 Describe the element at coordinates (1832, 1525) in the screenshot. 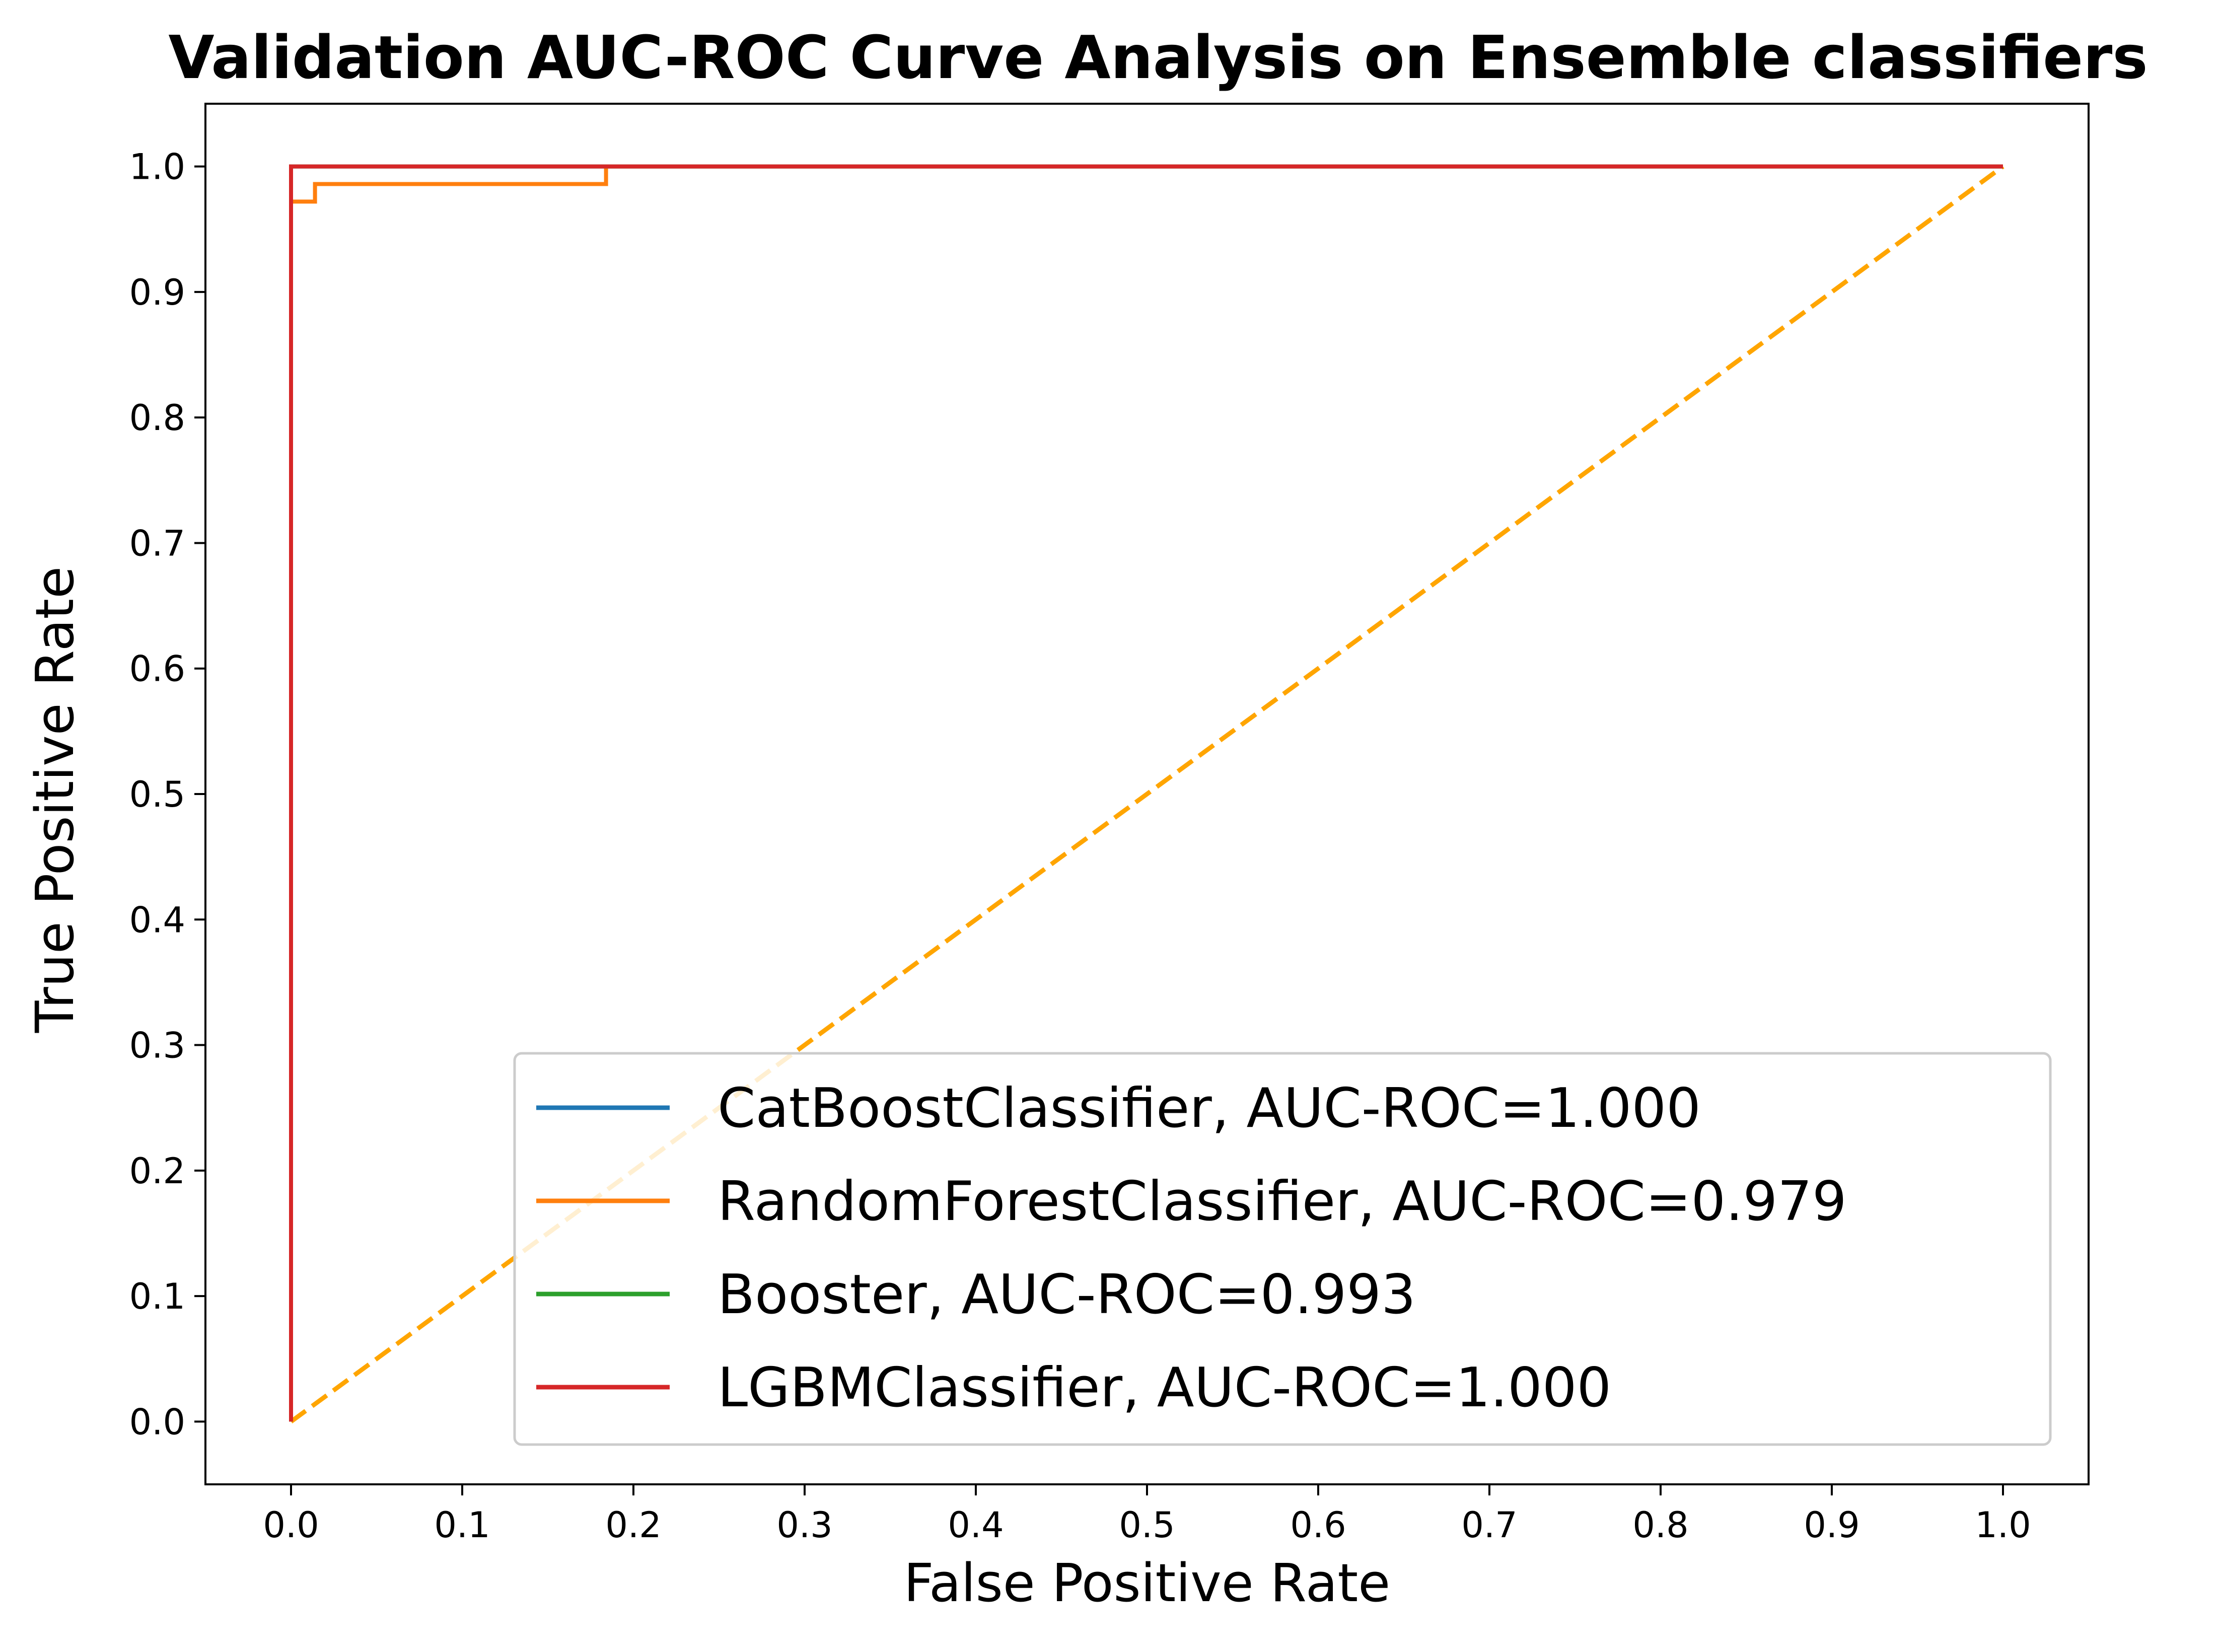

I see `x-tick-label: 0.9` at that location.